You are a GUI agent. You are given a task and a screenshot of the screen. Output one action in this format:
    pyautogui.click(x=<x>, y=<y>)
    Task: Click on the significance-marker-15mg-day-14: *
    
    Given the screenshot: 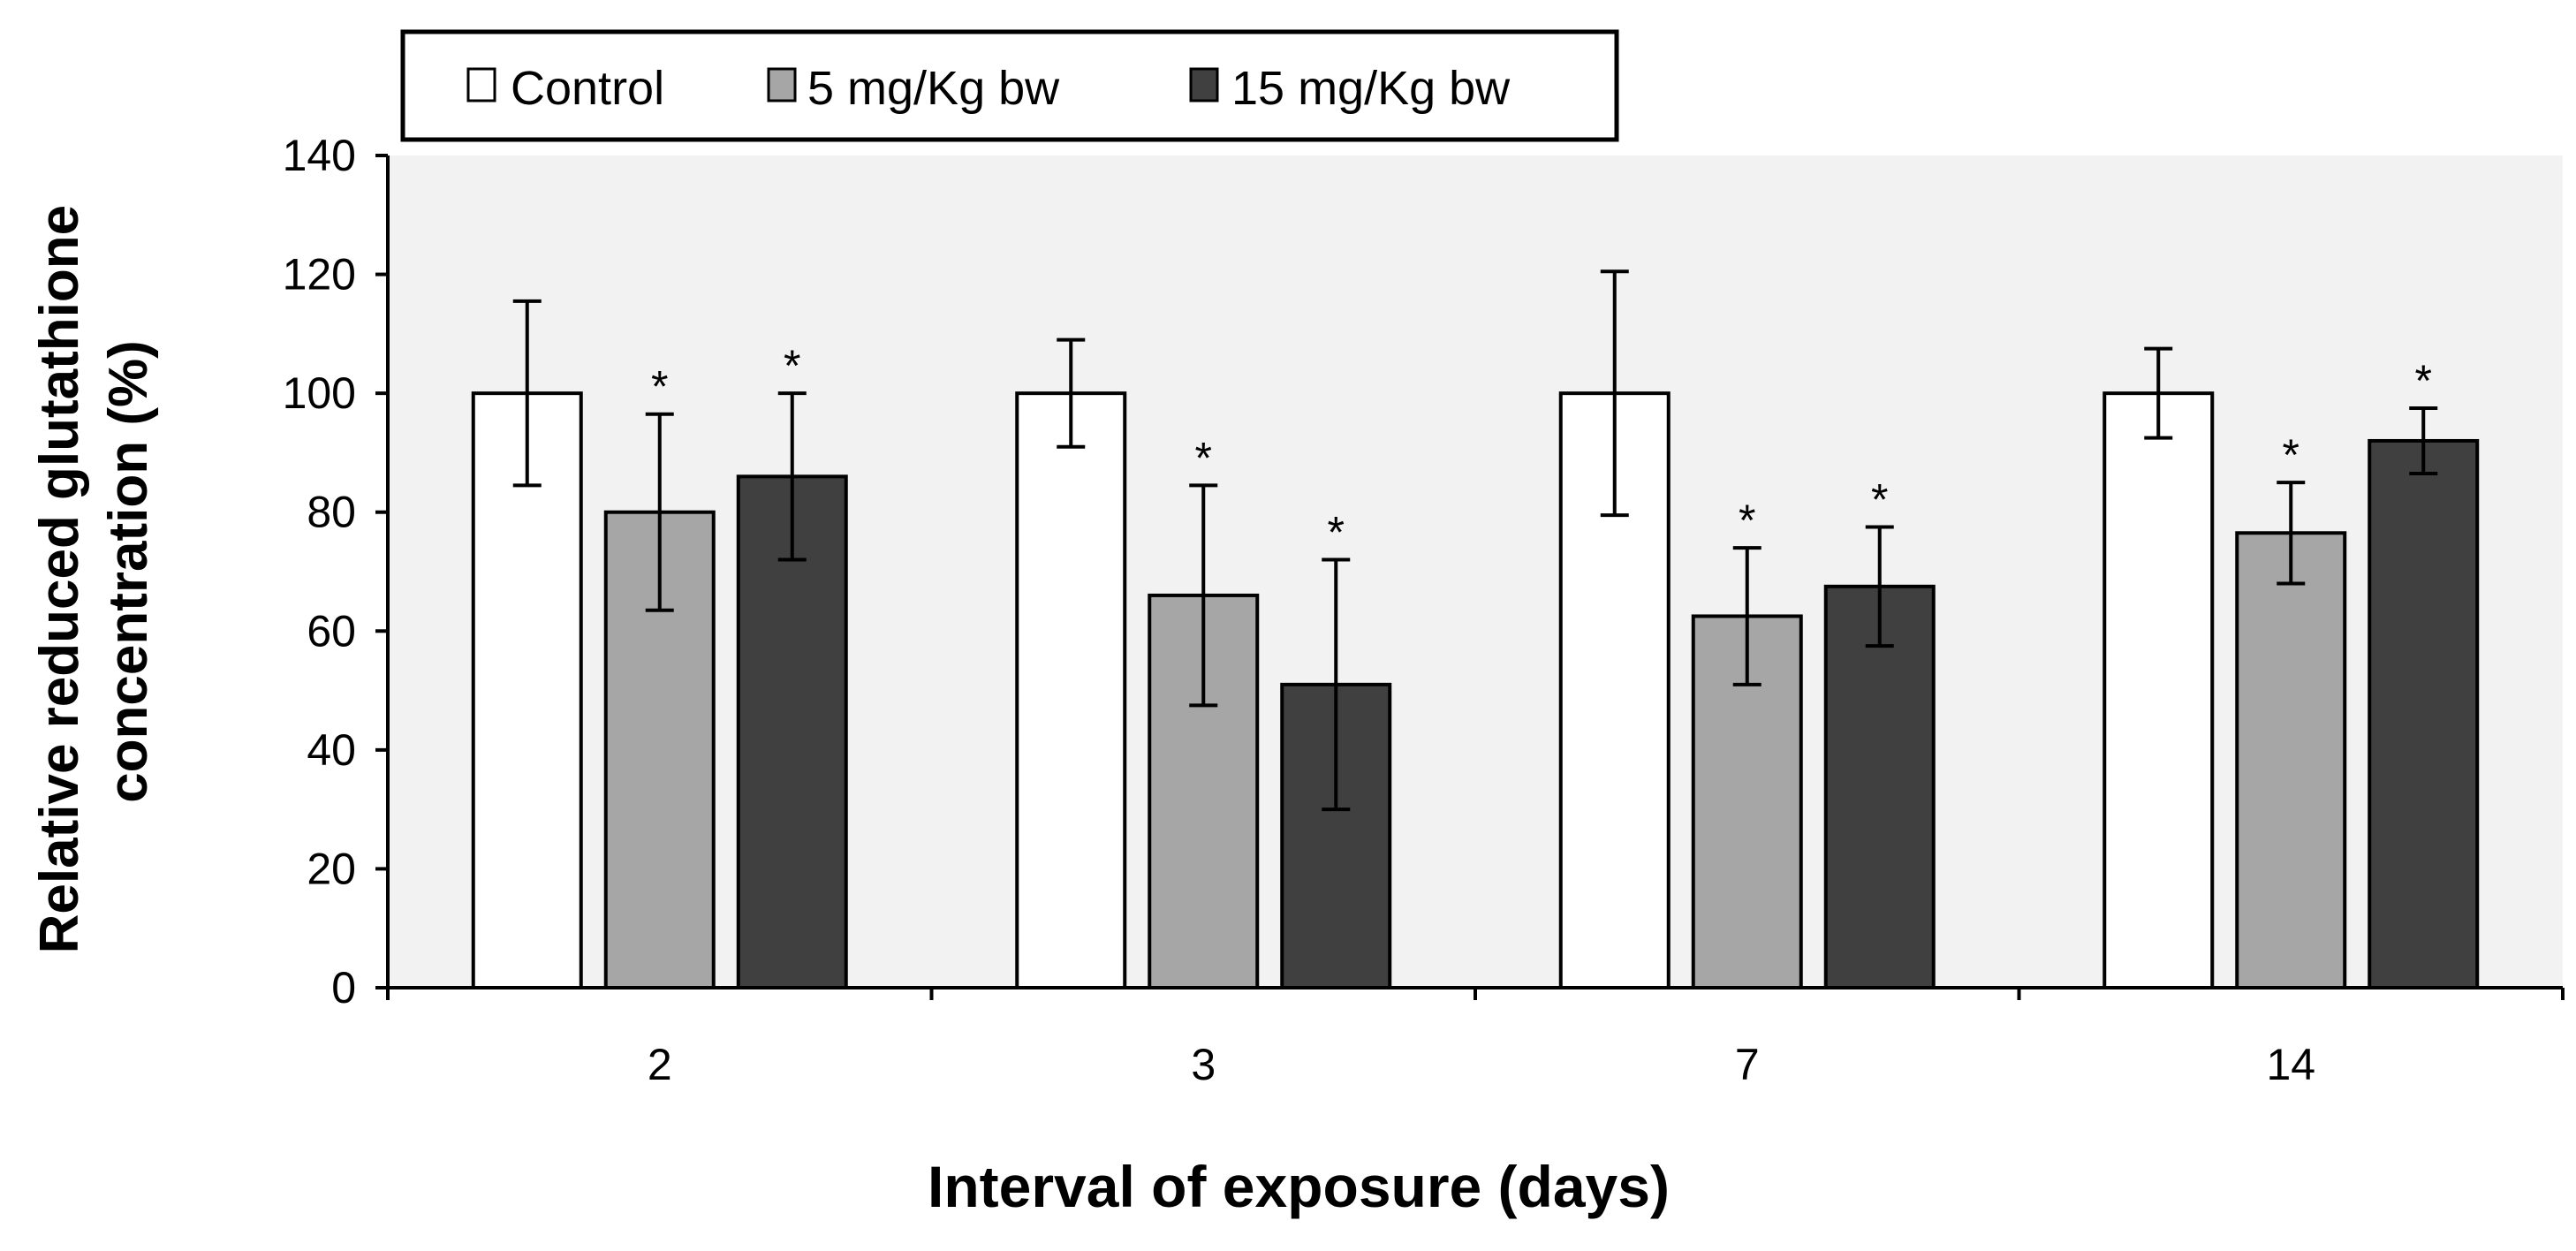 What is the action you would take?
    pyautogui.click(x=2424, y=381)
    